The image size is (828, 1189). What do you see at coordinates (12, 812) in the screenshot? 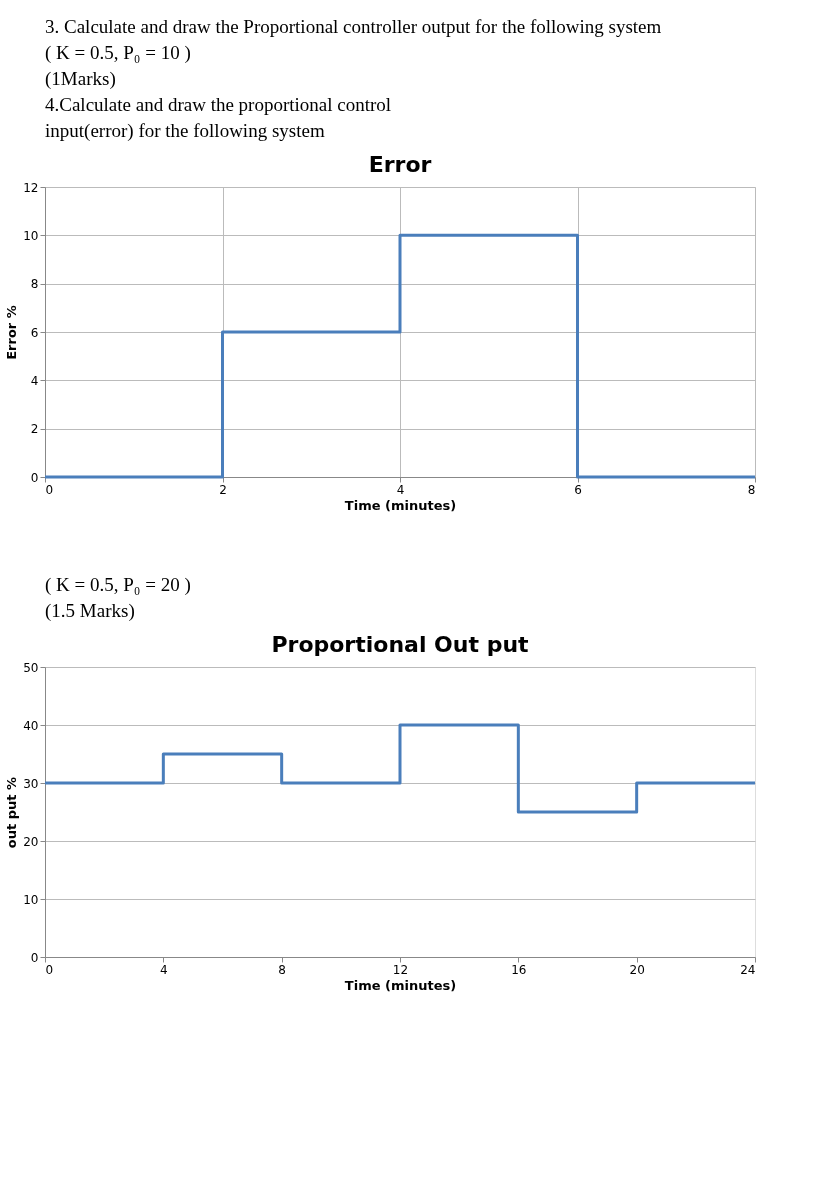
I see `y-axis-title: out put %` at bounding box center [12, 812].